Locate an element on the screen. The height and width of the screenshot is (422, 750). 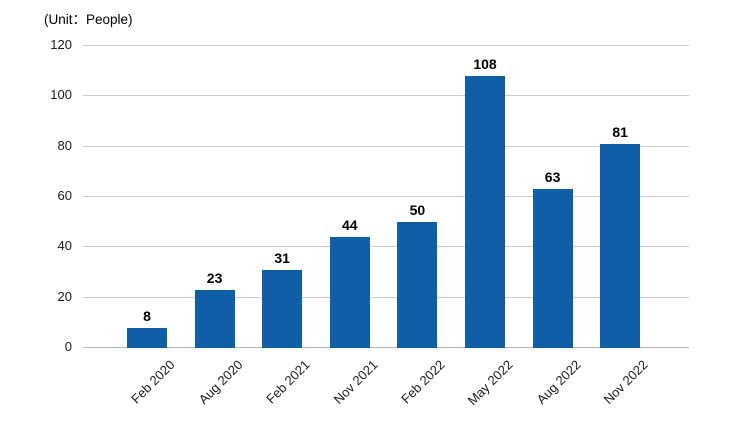
x-axis-label: Feb 2021 is located at coordinates (288, 382).